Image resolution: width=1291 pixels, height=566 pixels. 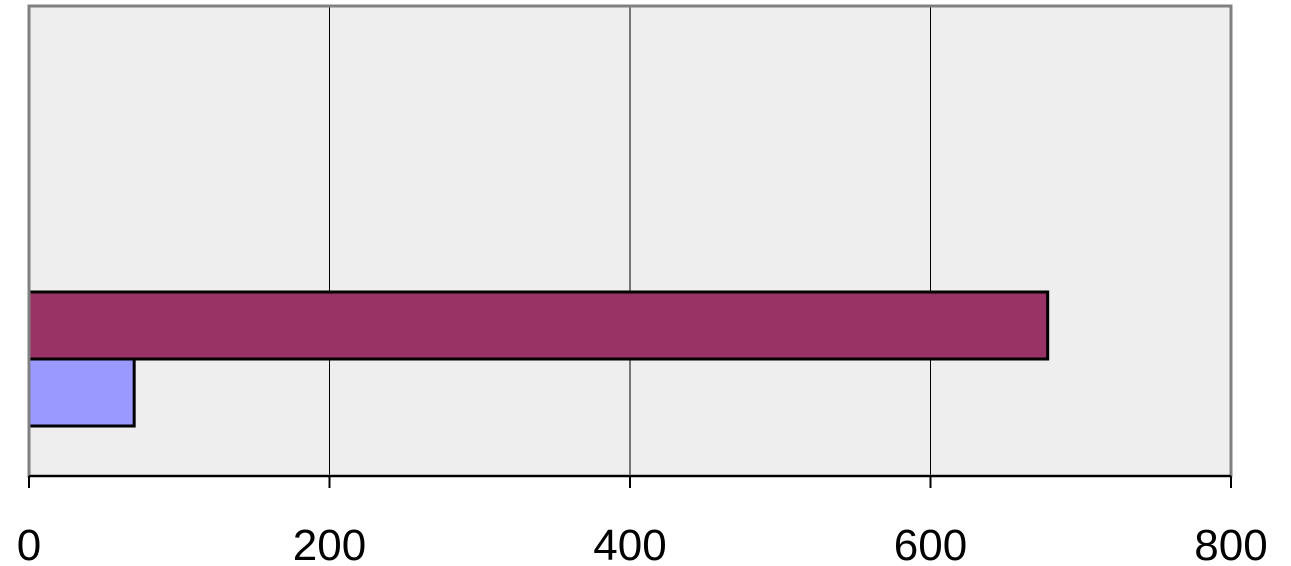 I want to click on x-tick-label: 0, so click(x=29, y=543).